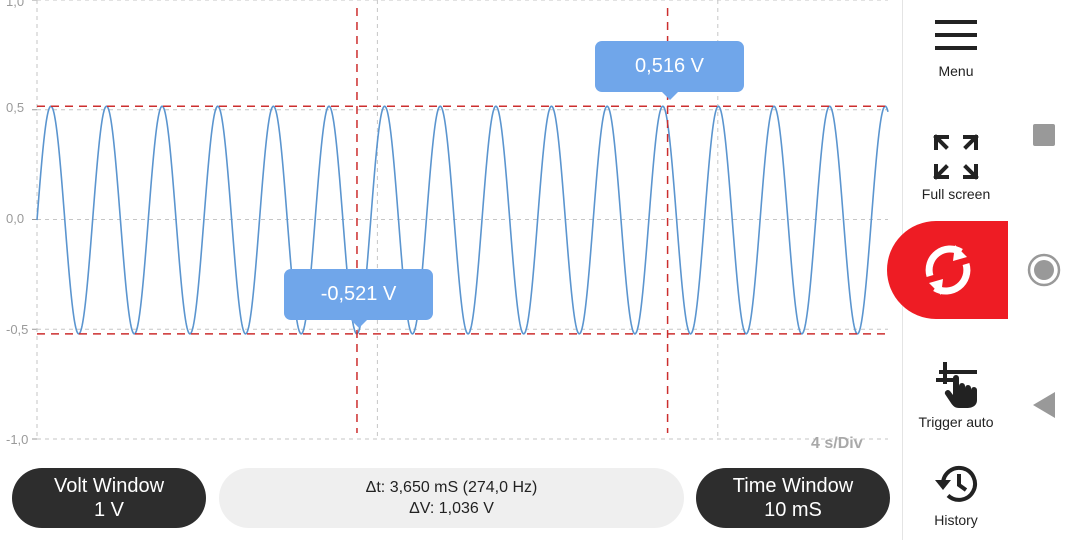  Describe the element at coordinates (15, 218) in the screenshot. I see `y-tick-label-3: 0,0` at that location.